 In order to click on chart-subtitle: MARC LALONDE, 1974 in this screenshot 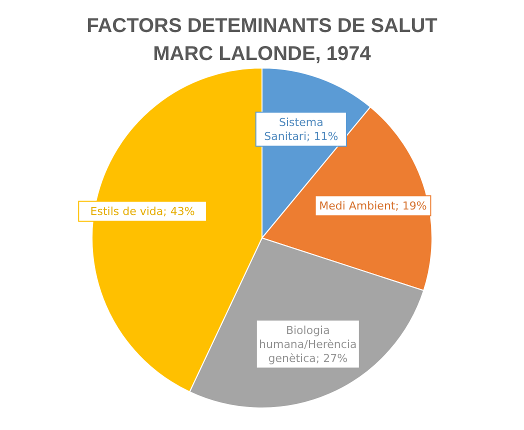, I will do `click(262, 54)`.